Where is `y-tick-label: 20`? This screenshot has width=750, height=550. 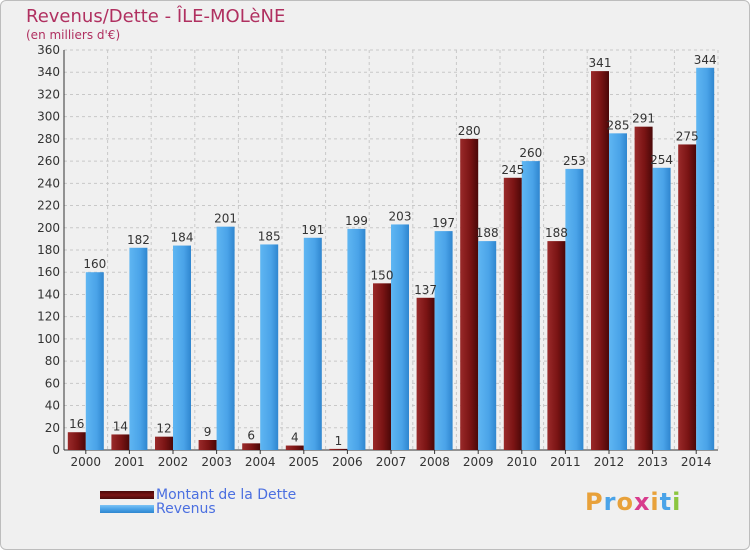
y-tick-label: 20 is located at coordinates (52, 428).